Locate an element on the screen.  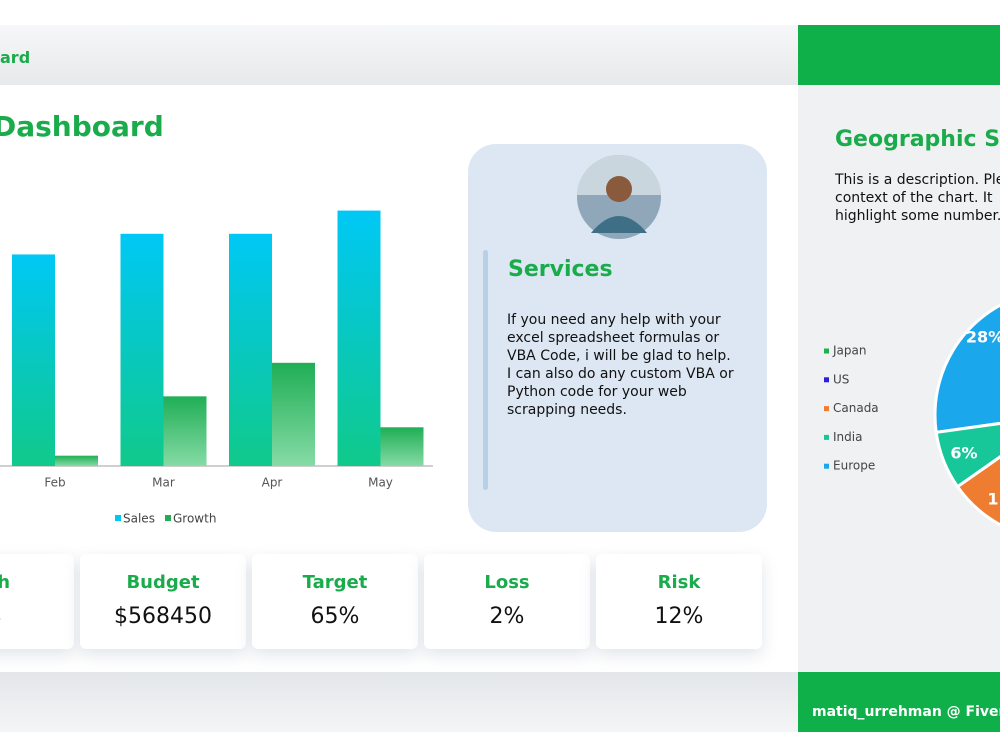
kpi-value: $568450 is located at coordinates (163, 616).